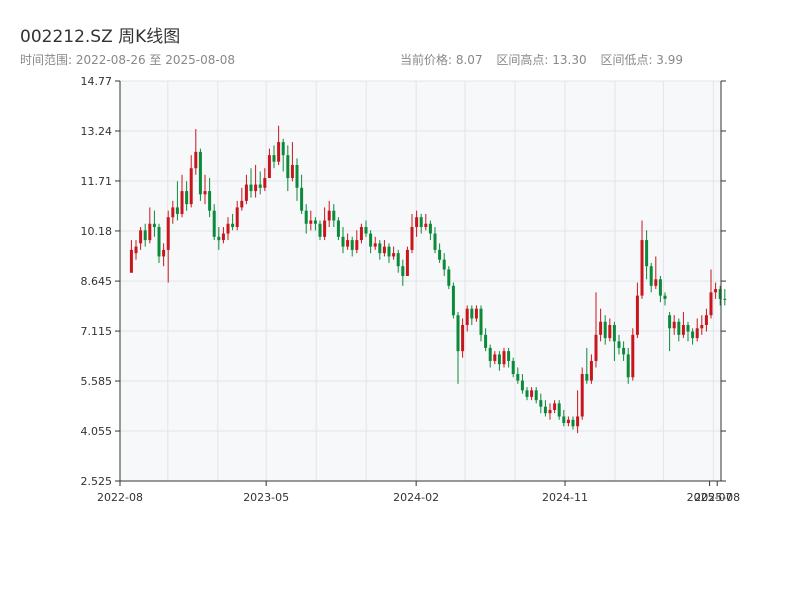 This screenshot has width=800, height=600. I want to click on y-tick-label: 8.645, so click(97, 281).